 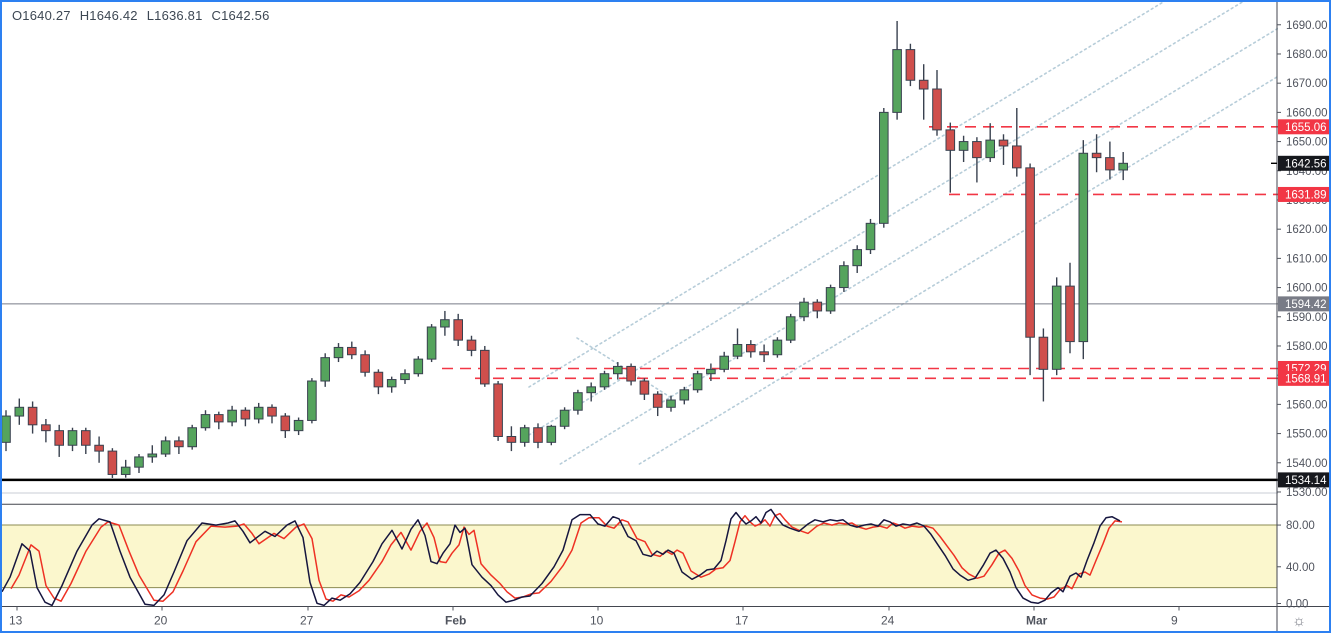 I want to click on stoch-k-line, so click(x=561, y=557).